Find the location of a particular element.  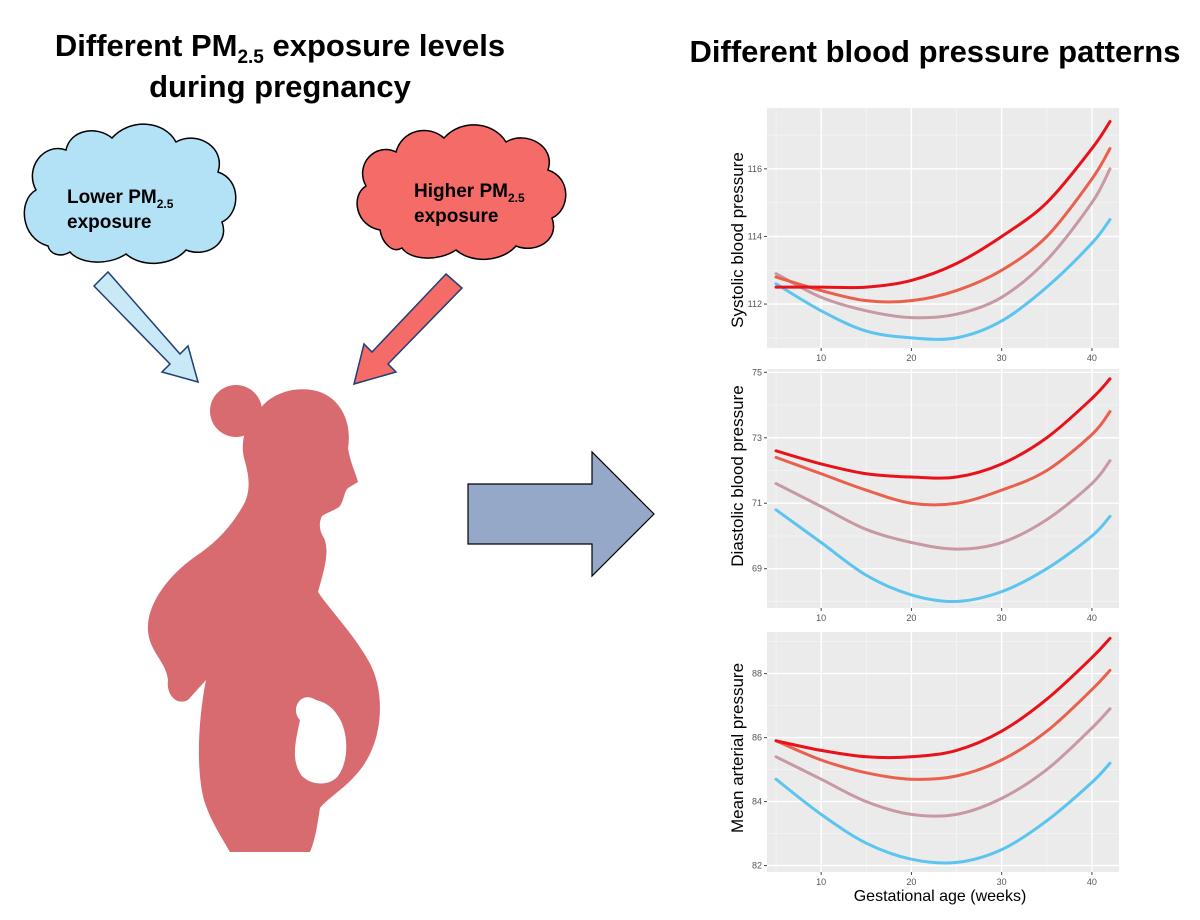

chart-3-series-4-line is located at coordinates (943, 698).